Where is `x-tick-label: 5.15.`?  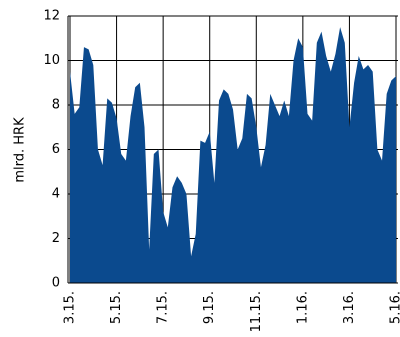
x-tick-label: 5.15. is located at coordinates (116, 307).